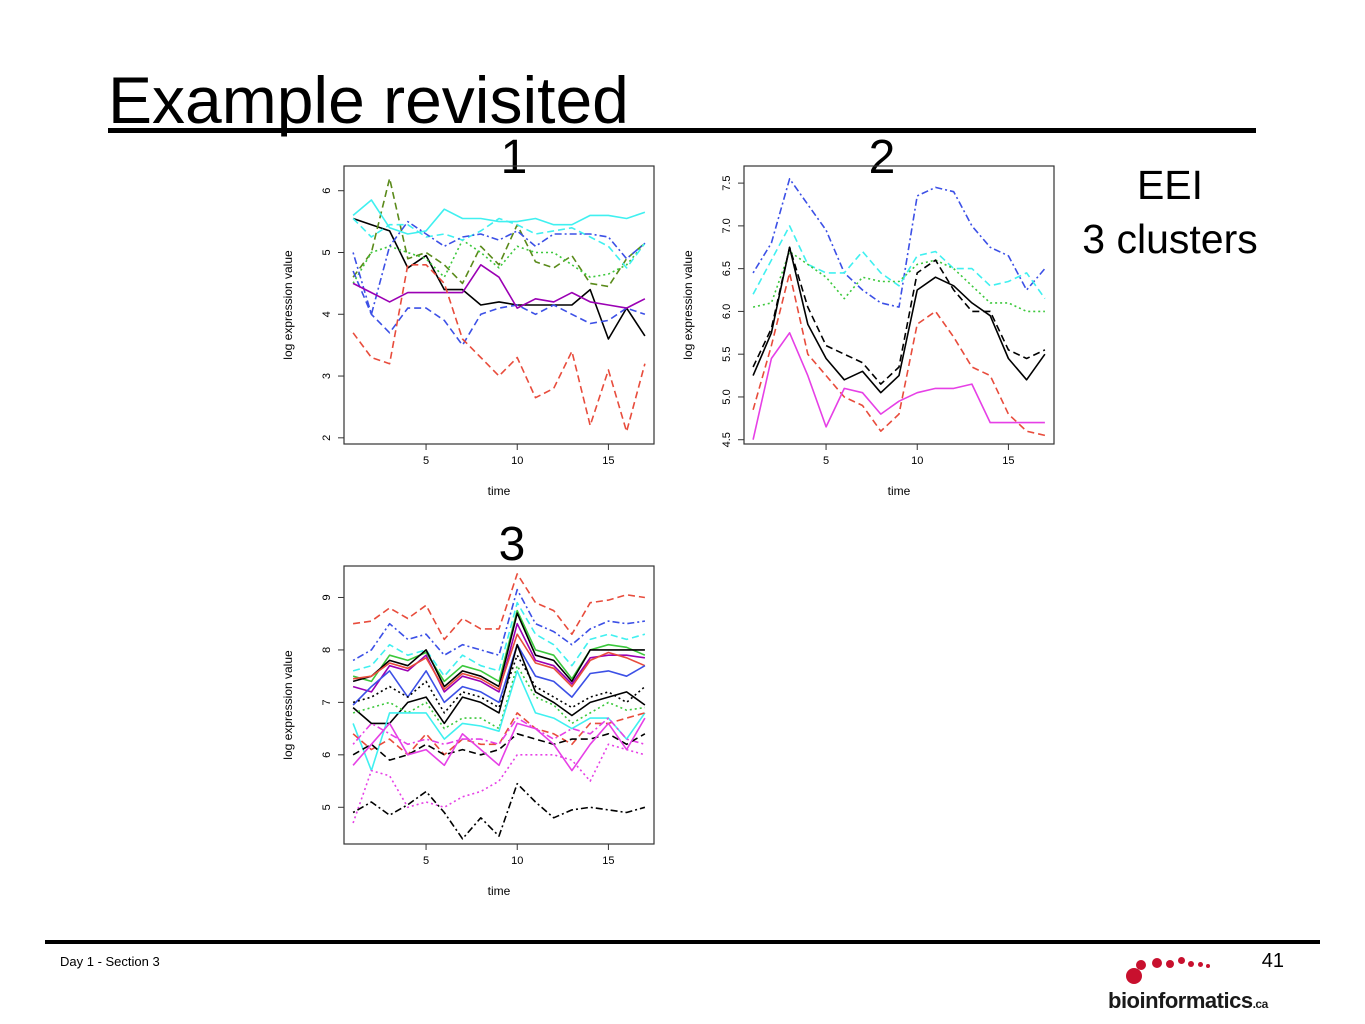 The height and width of the screenshot is (1024, 1365). I want to click on panel-label-2: 2, so click(882, 157).